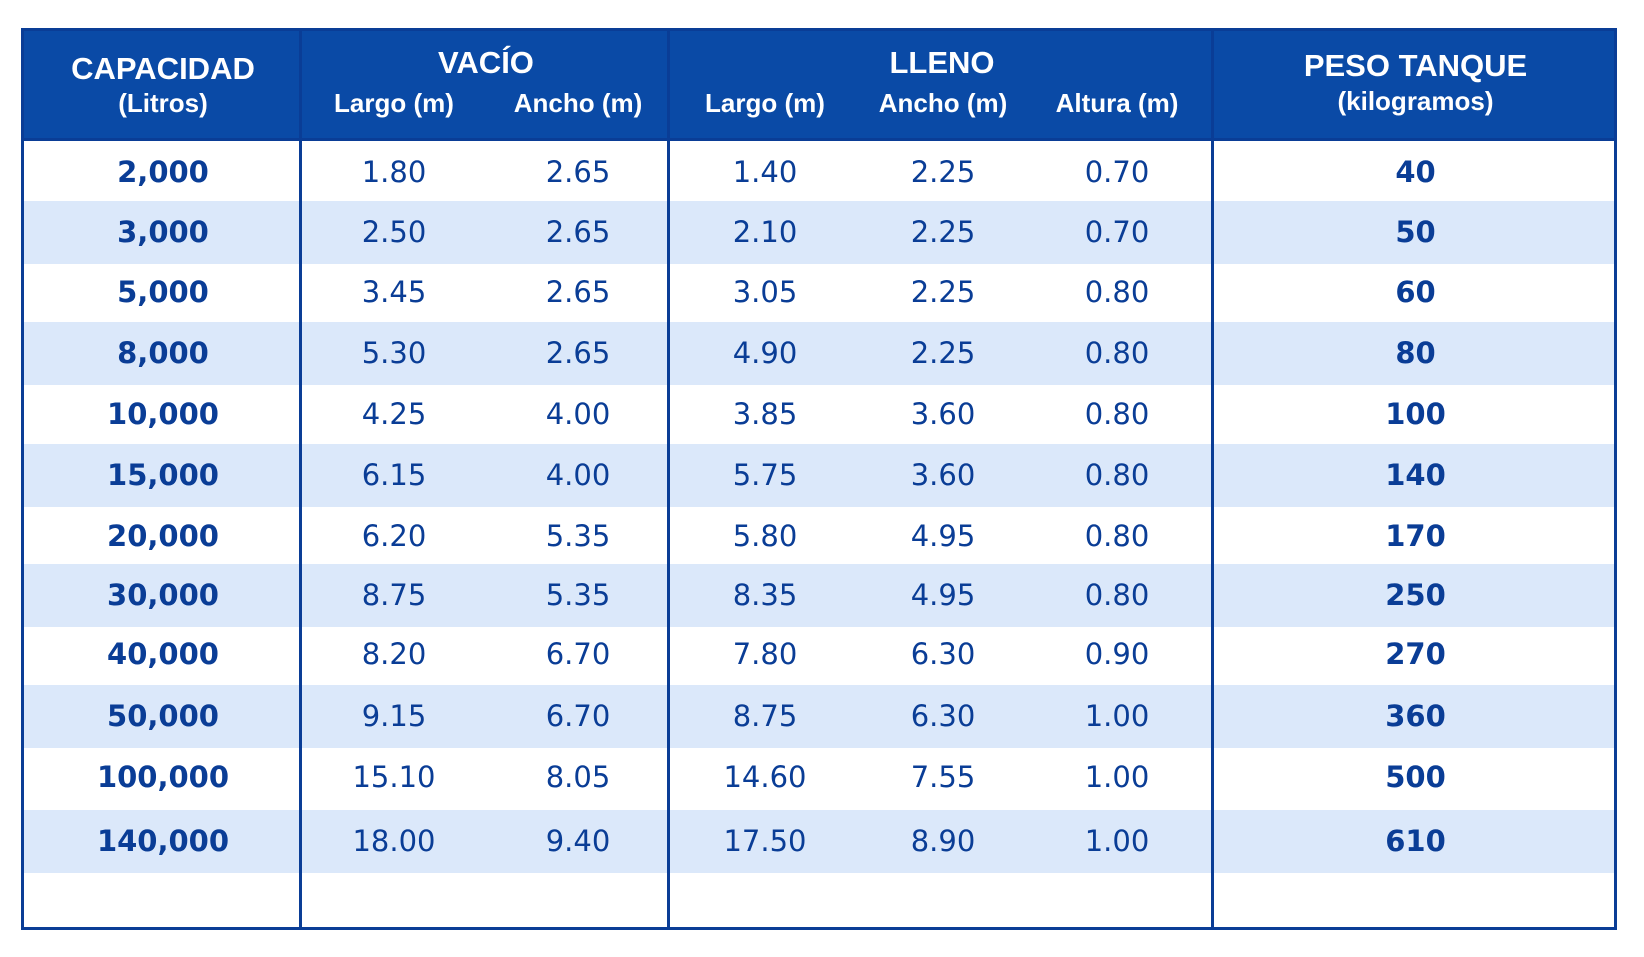 This screenshot has height=957, width=1644. Describe the element at coordinates (943, 103) in the screenshot. I see `header-lleno-ancho: Ancho (m)` at that location.